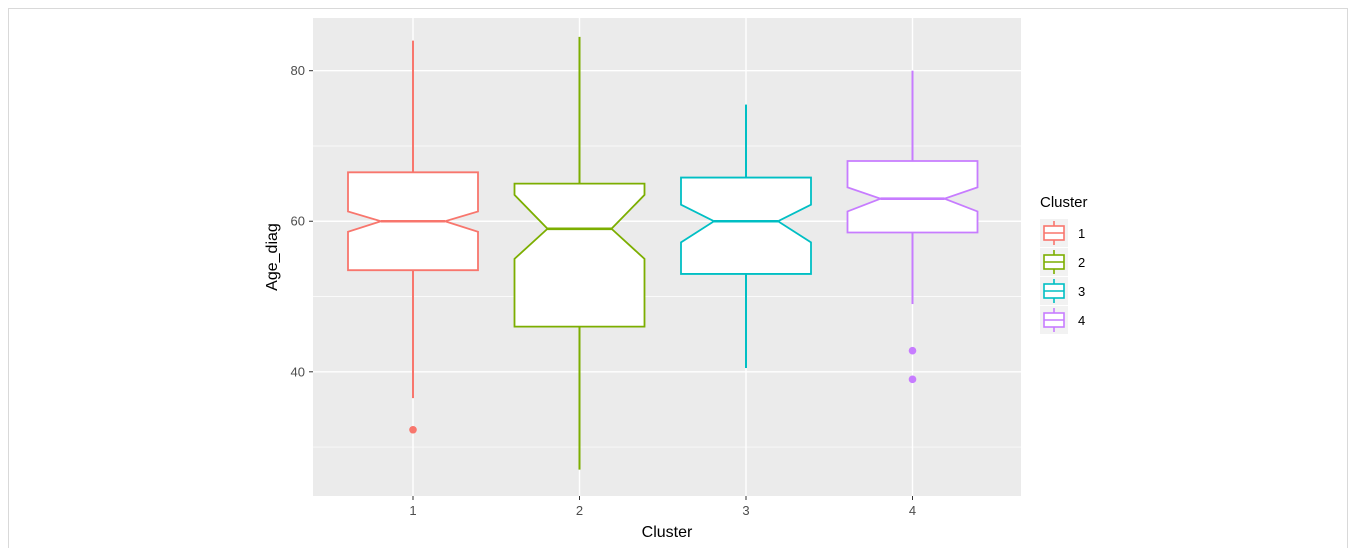 This screenshot has width=1356, height=548. I want to click on legend-key-3: 3, so click(1062, 291).